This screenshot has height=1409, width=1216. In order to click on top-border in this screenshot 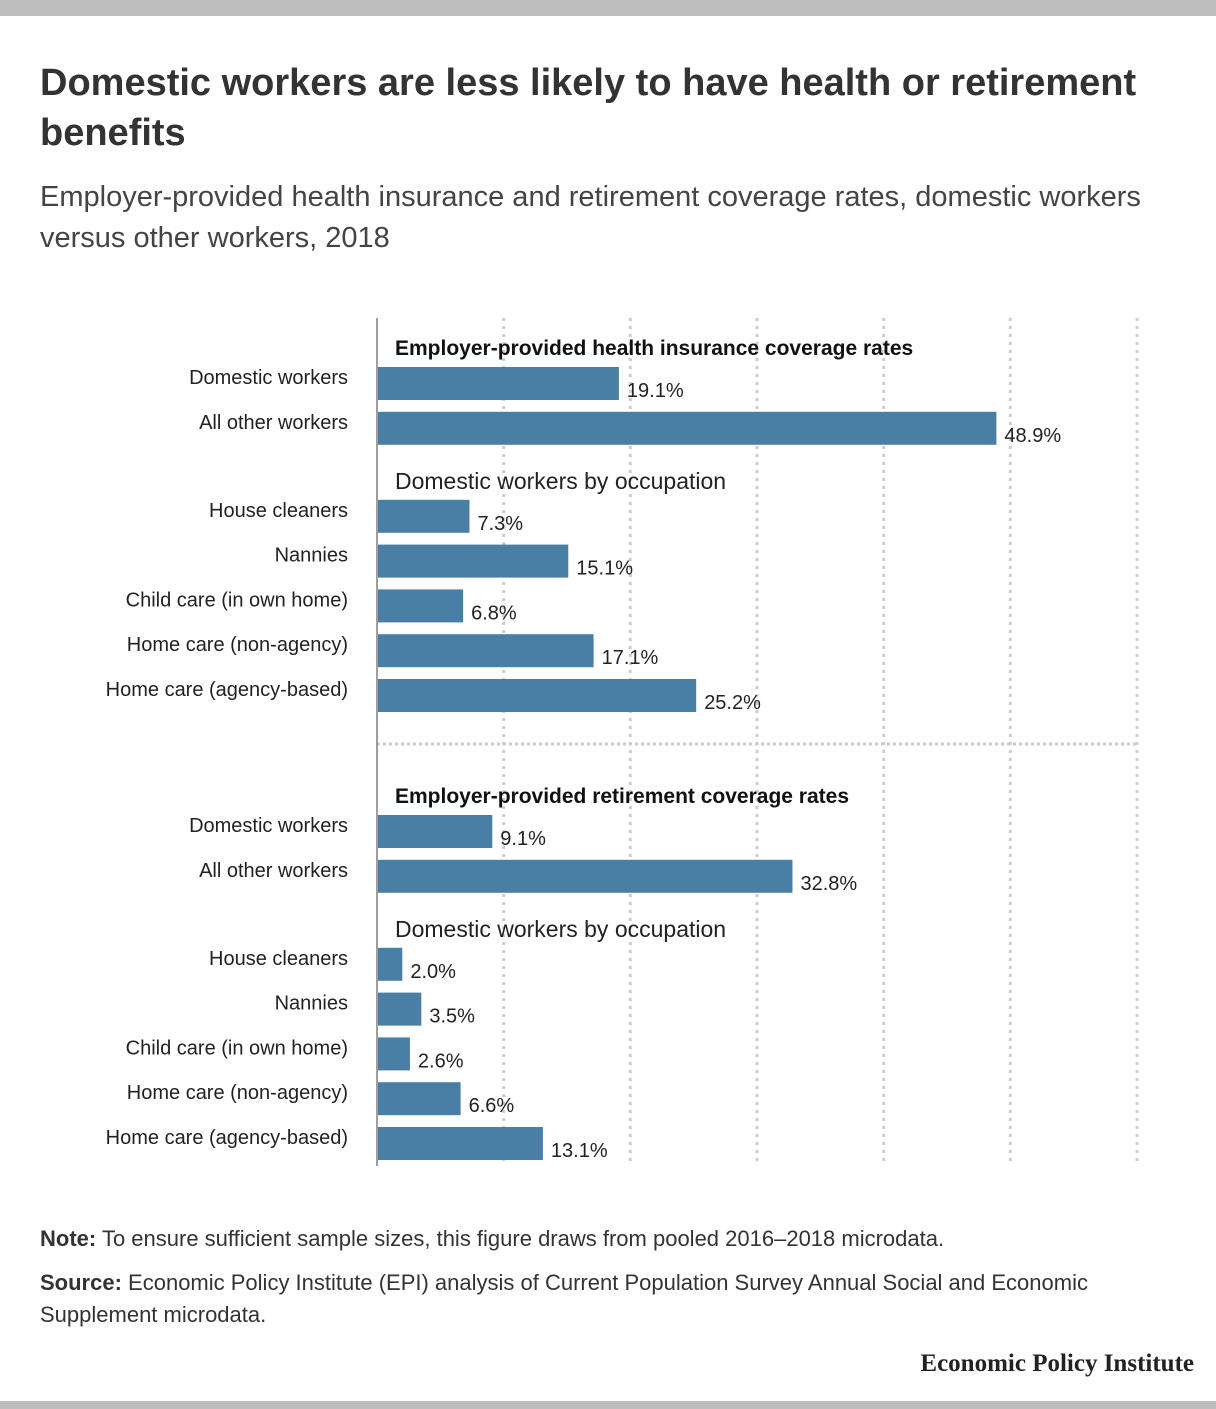, I will do `click(608, 8)`.